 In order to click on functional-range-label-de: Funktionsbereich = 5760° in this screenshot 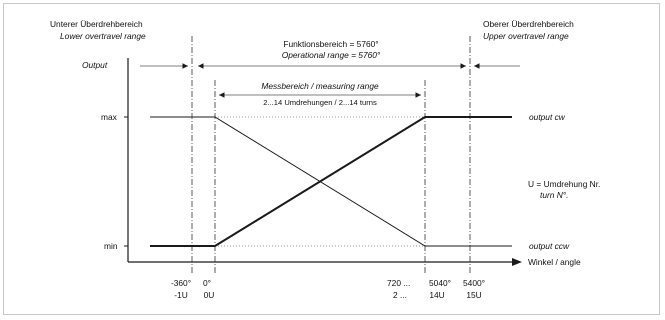, I will do `click(331, 44)`.